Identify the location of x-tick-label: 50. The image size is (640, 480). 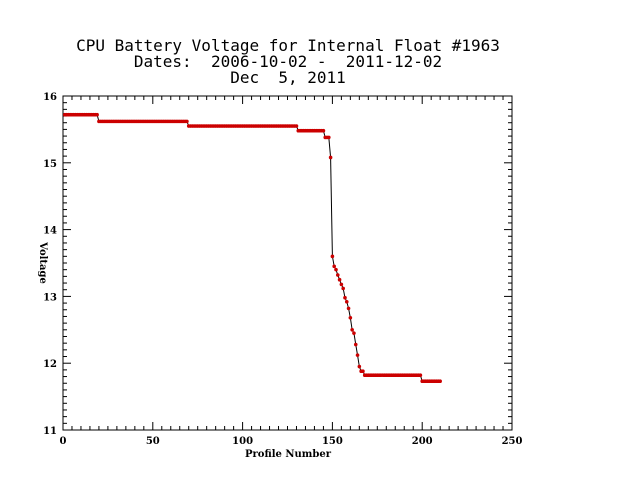
(153, 441).